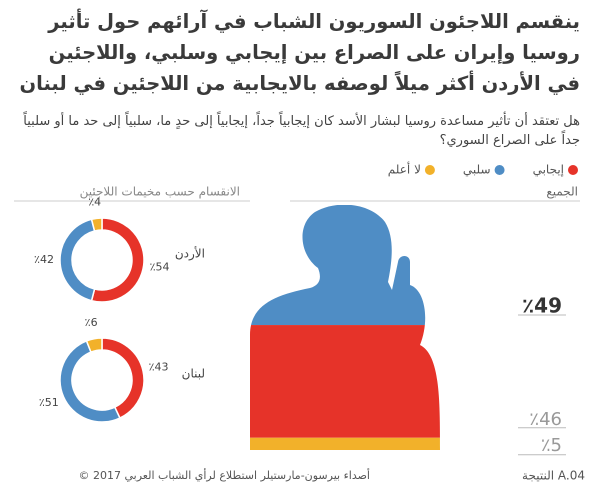  I want to click on value-label: ٪51, so click(49, 402).